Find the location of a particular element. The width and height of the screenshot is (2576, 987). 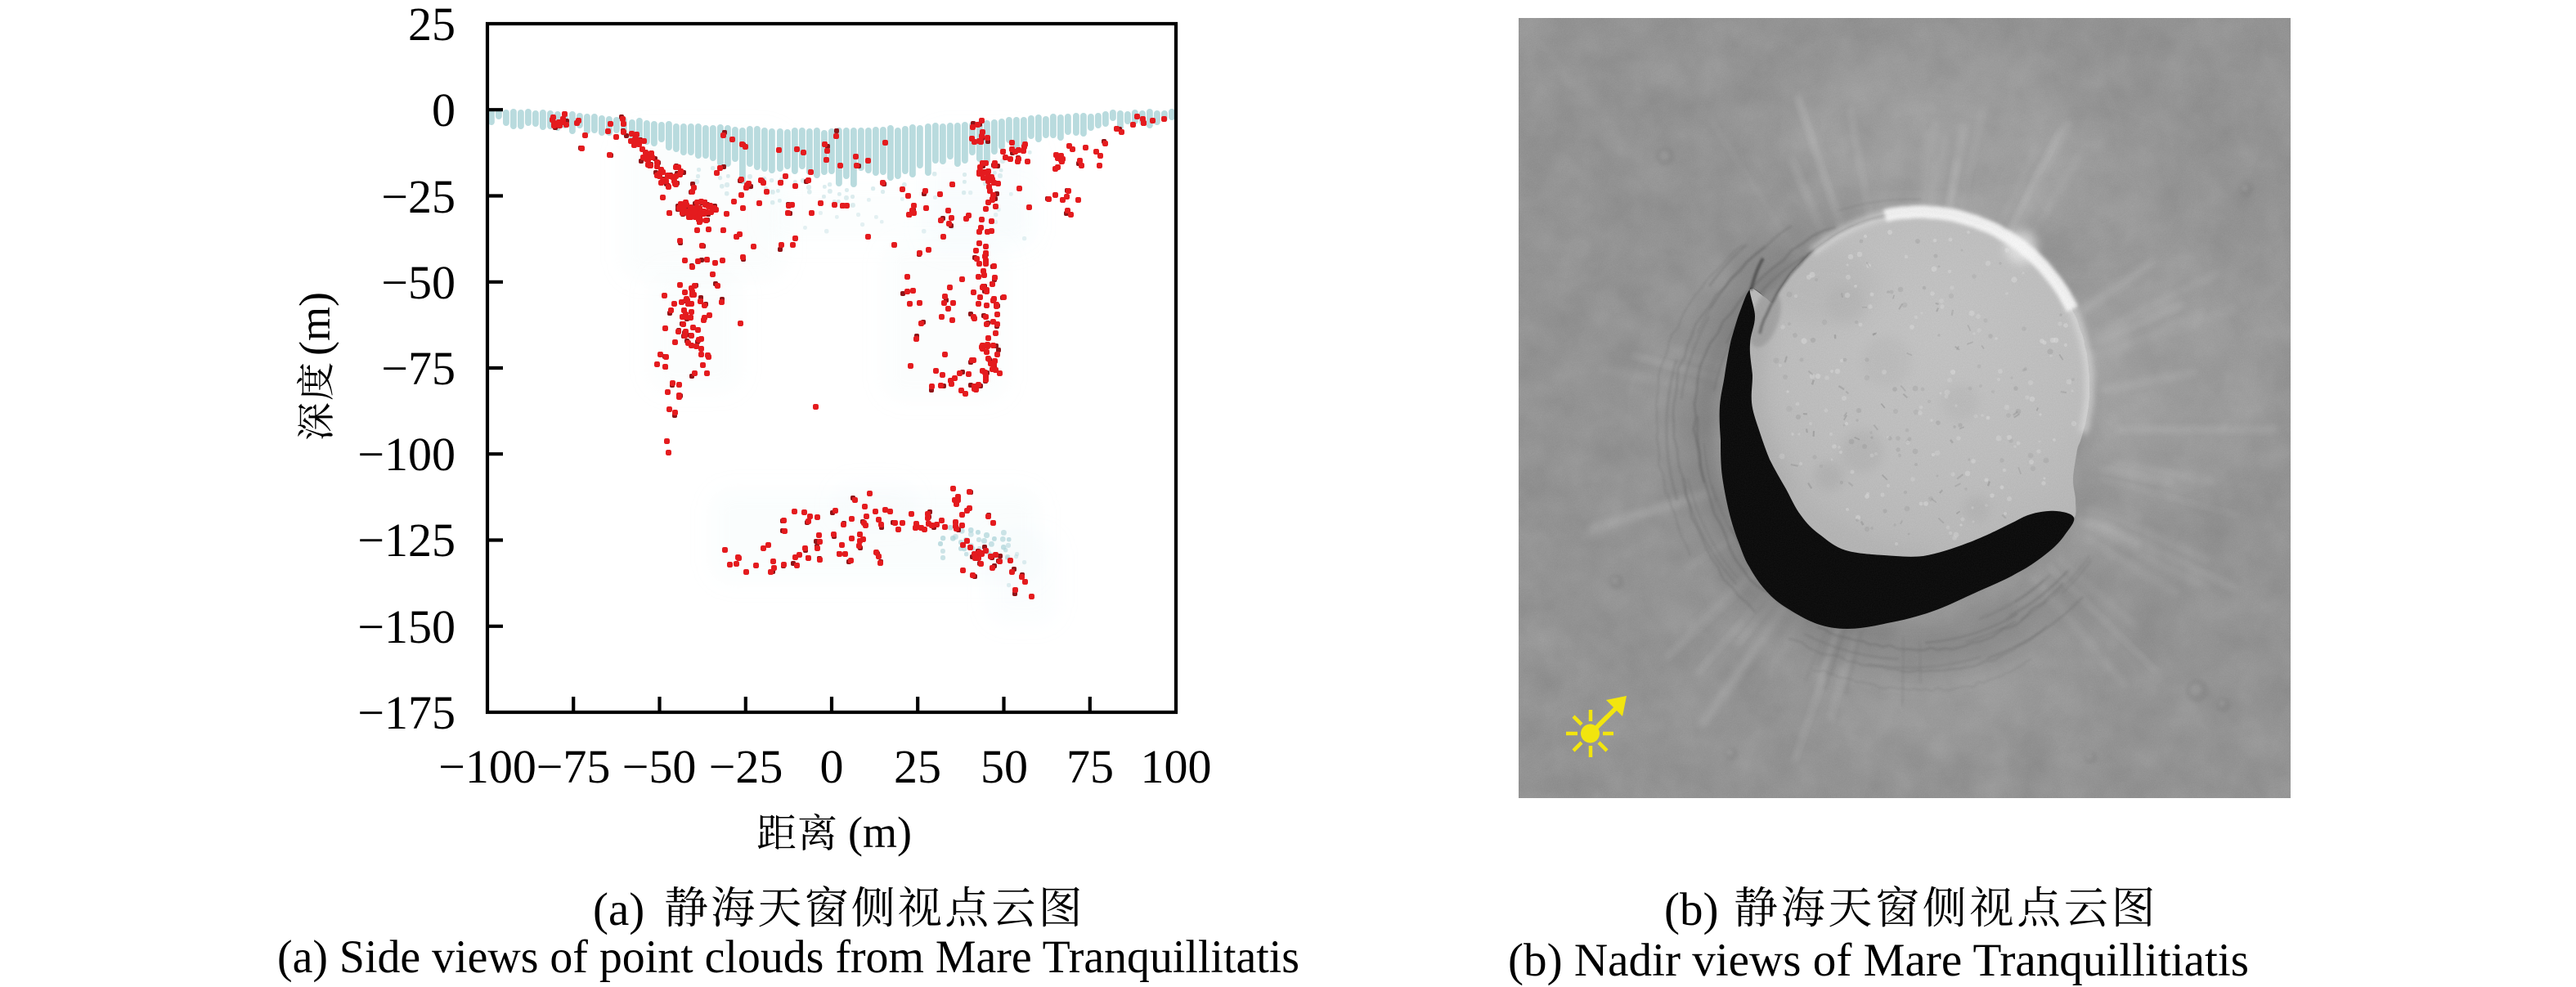

svg-text: (b) is located at coordinates (1691, 909).